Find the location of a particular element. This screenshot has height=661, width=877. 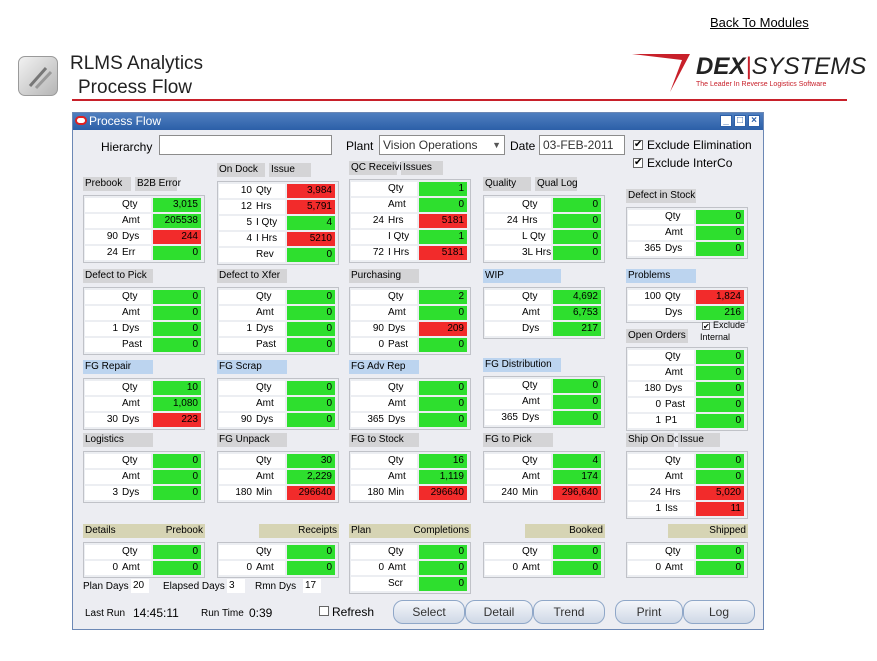

fgtostock-title: FG to Stock is located at coordinates (384, 440).